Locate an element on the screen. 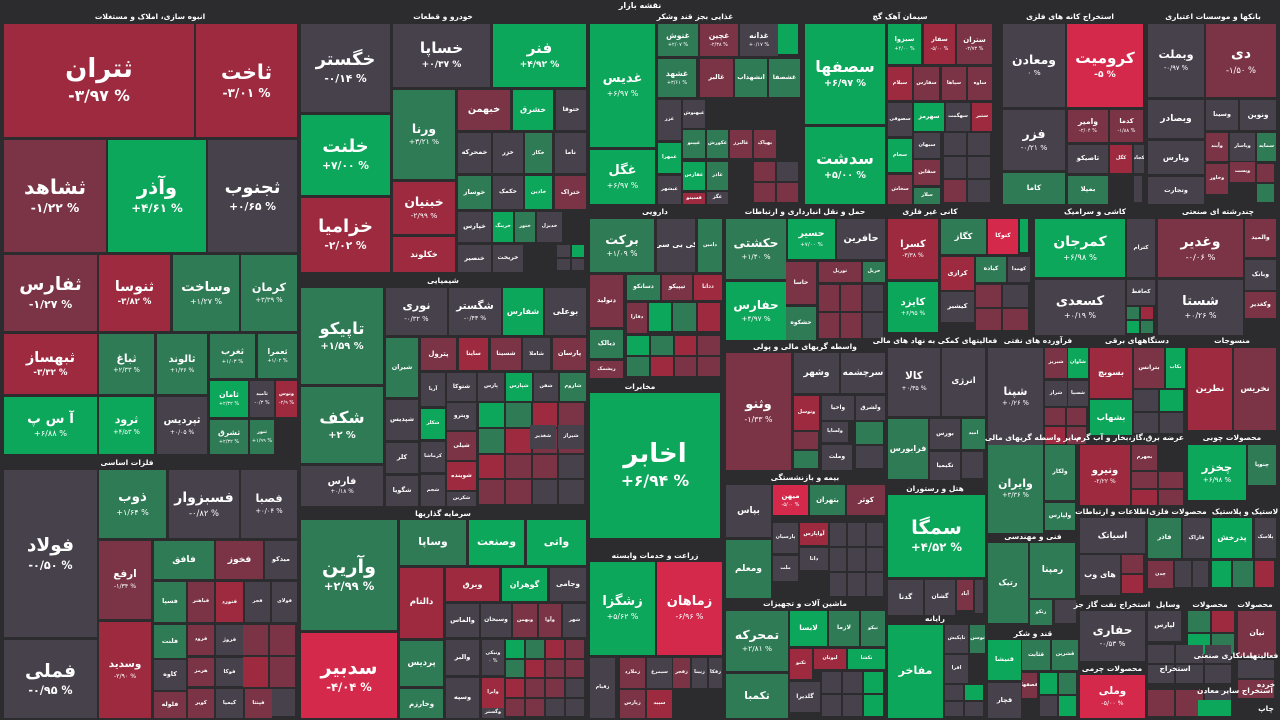 Image resolution: width=1280 pixels, height=720 pixels. stock-tile: بکاب is located at coordinates (1175, 368).